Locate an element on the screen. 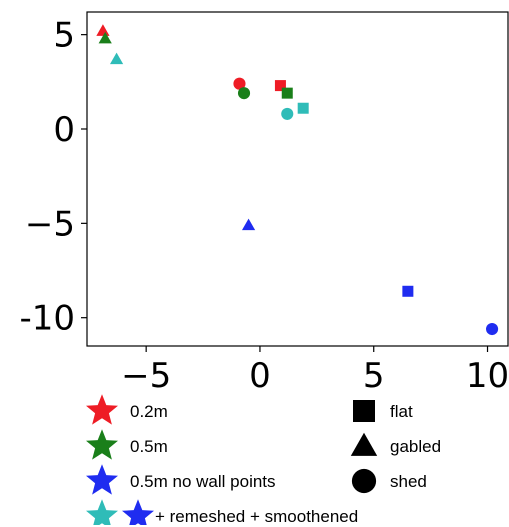 The width and height of the screenshot is (509, 527). data-point-blue-circle is located at coordinates (492, 329).